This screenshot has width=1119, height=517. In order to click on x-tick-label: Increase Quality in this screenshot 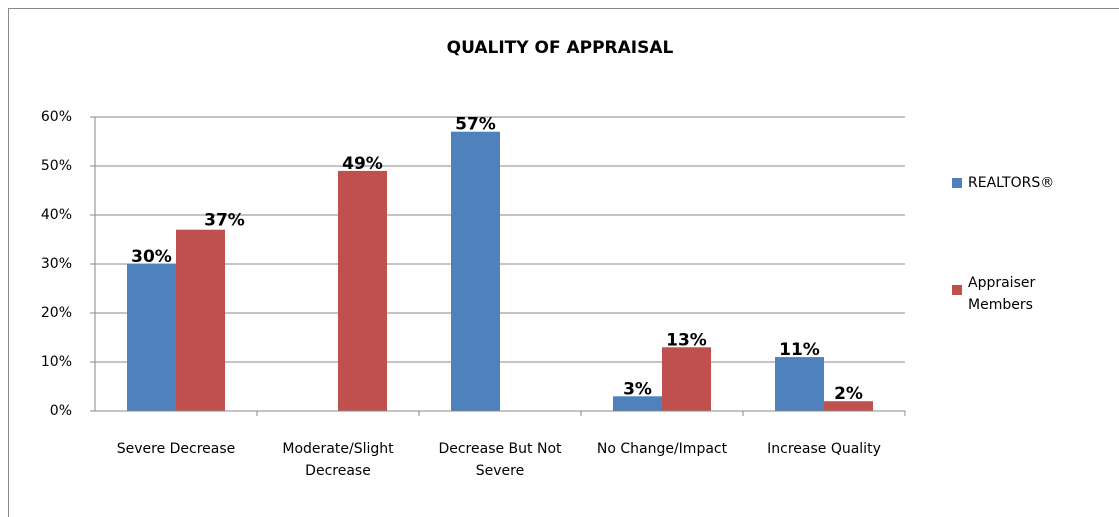, I will do `click(824, 449)`.